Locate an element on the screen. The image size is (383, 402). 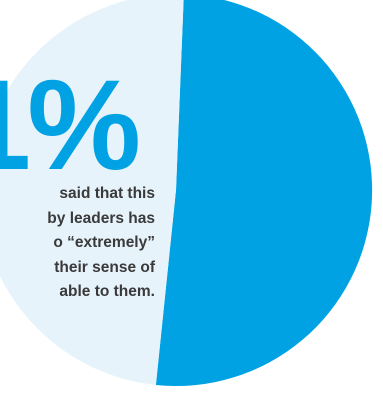
caption-line: able to them. is located at coordinates (107, 291).